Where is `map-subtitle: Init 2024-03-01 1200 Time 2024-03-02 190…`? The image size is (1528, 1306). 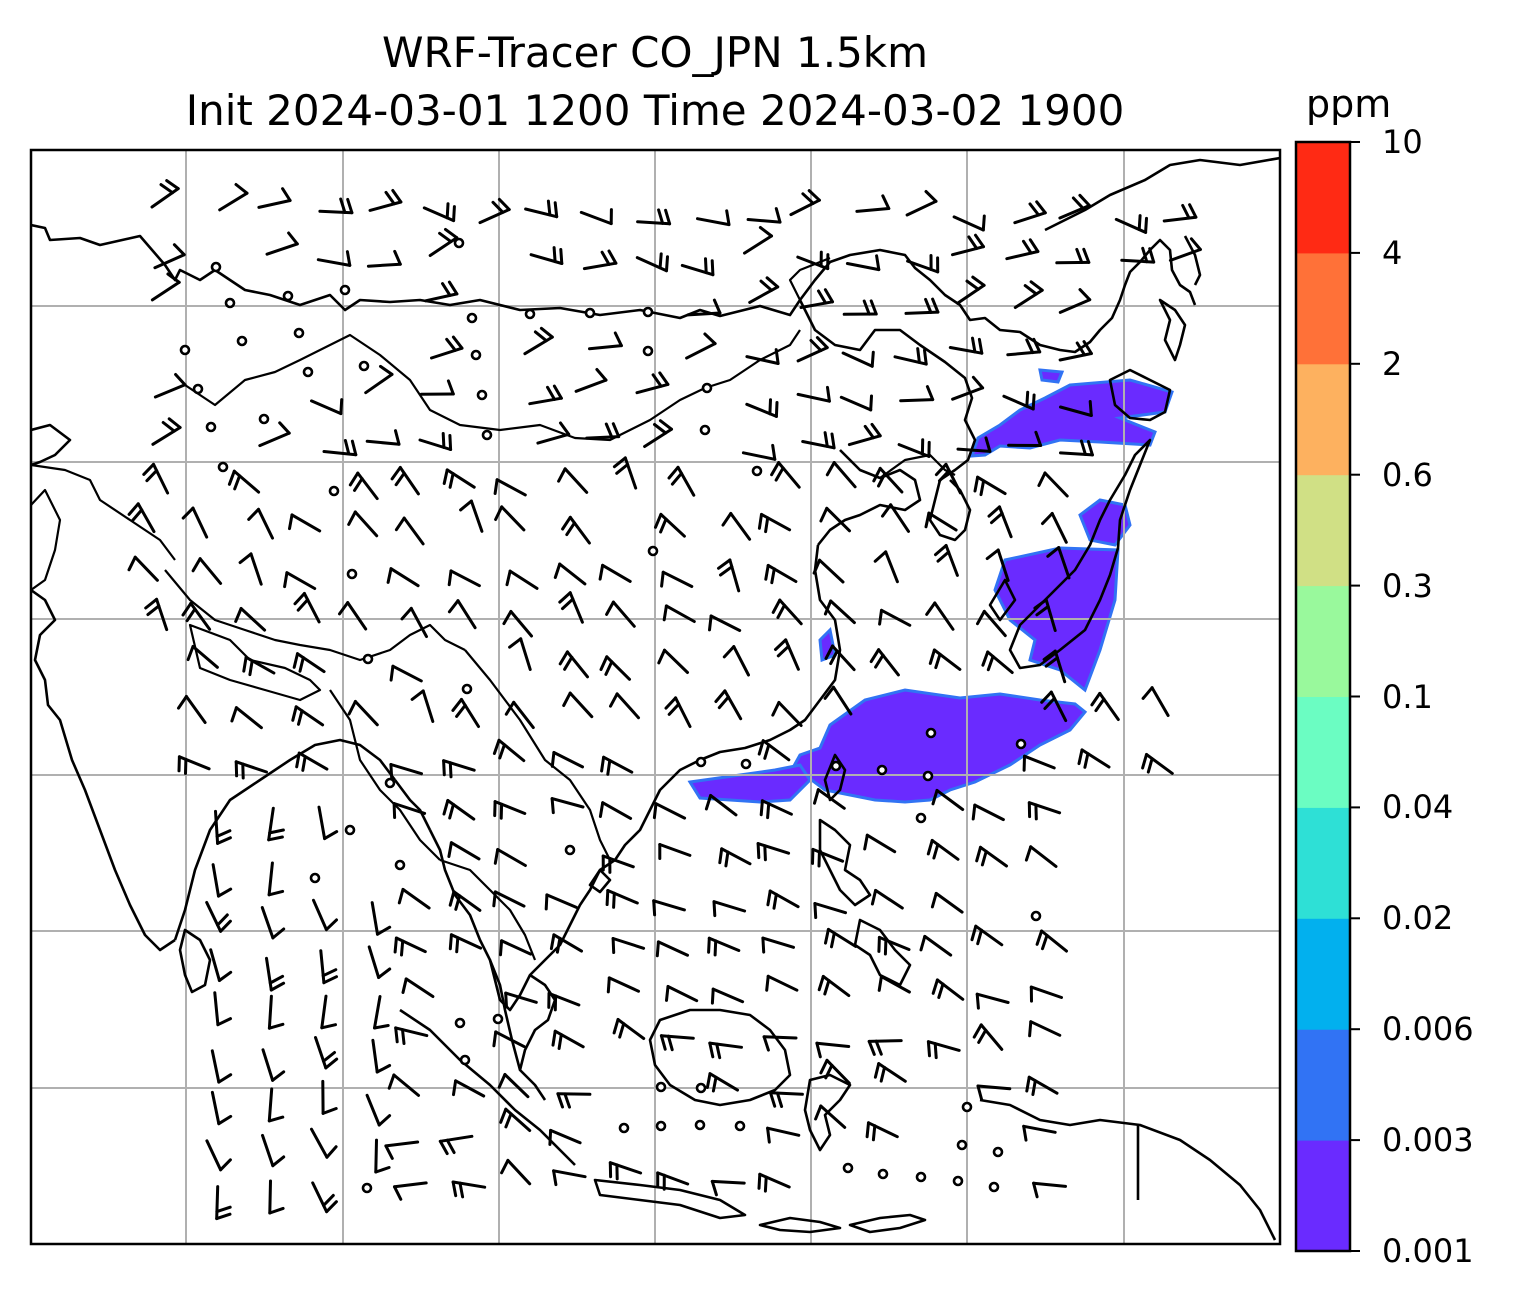 map-subtitle: Init 2024-03-01 1200 Time 2024-03-02 190… is located at coordinates (655, 110).